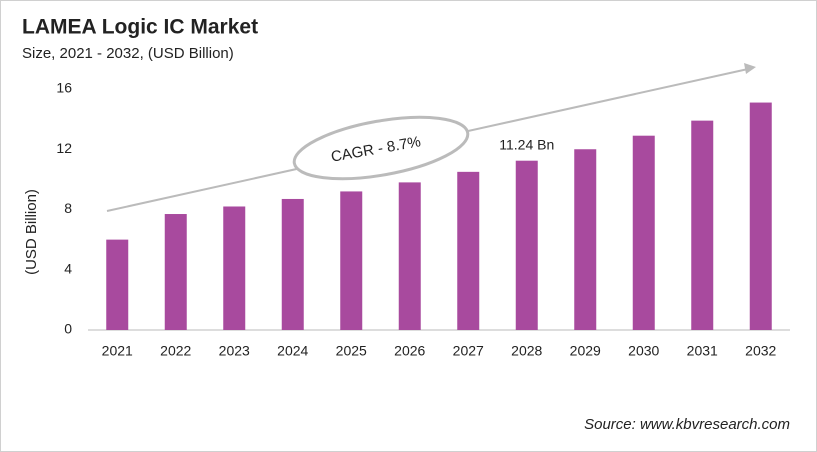 This screenshot has height=452, width=817. What do you see at coordinates (68, 329) in the screenshot?
I see `y-tick-label: 0` at bounding box center [68, 329].